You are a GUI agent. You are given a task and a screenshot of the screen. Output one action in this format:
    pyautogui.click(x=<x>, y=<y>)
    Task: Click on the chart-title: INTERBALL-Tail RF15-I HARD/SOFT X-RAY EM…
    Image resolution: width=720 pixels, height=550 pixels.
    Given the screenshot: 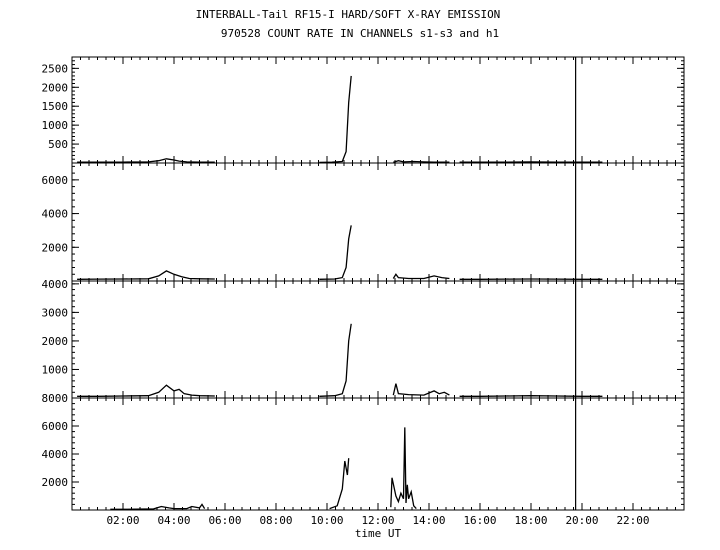 What is the action you would take?
    pyautogui.click(x=348, y=14)
    